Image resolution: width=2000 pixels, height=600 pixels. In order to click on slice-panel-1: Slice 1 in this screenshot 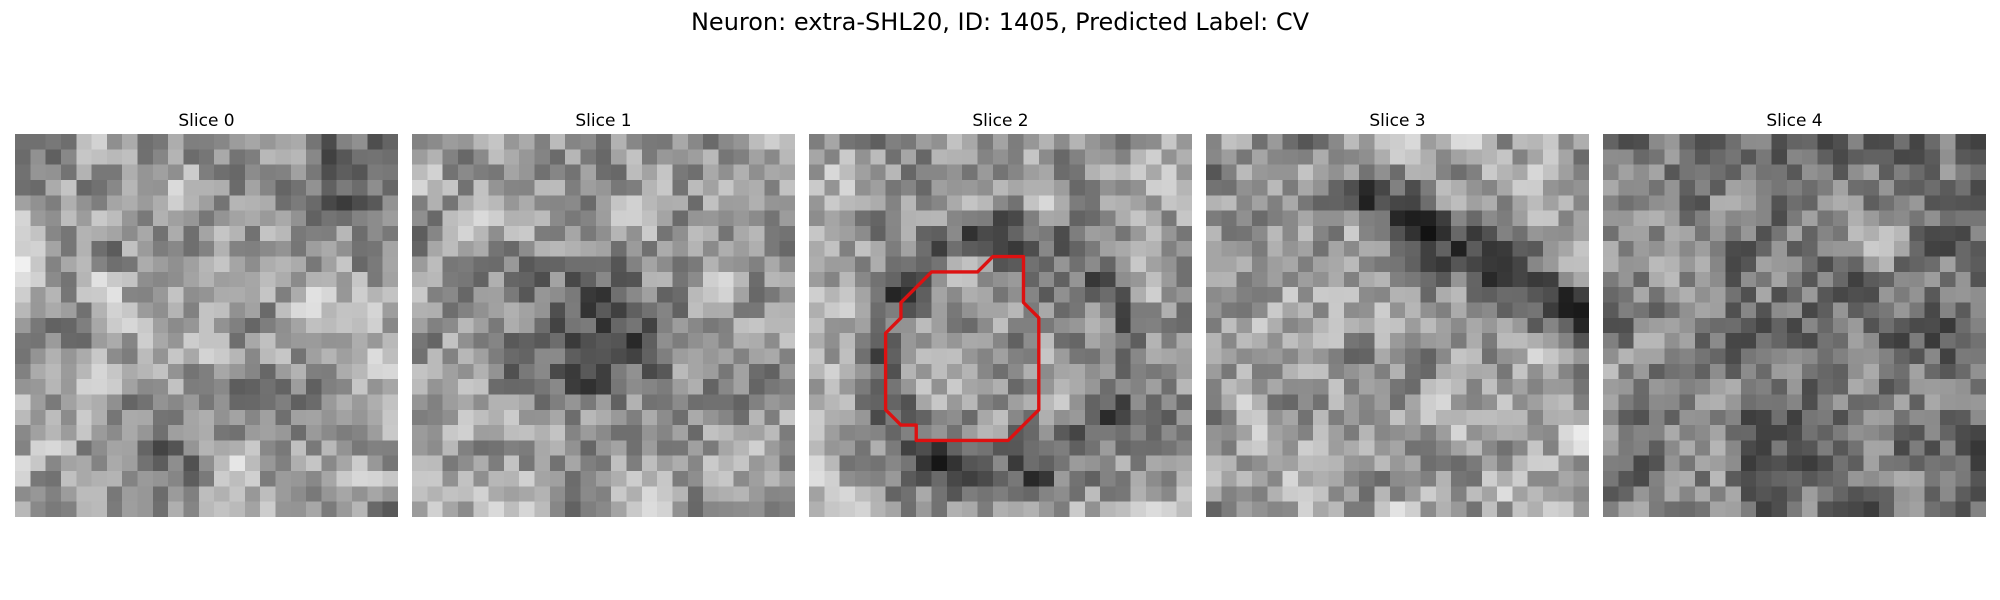, I will do `click(603, 312)`.